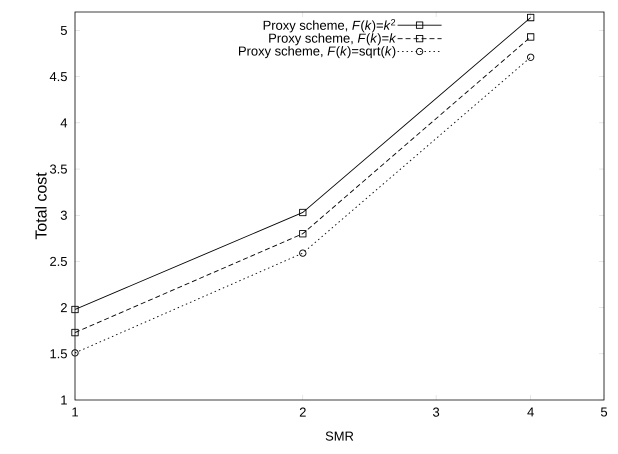 Image resolution: width=618 pixels, height=454 pixels. What do you see at coordinates (436, 412) in the screenshot?
I see `x-tick-label: 3` at bounding box center [436, 412].